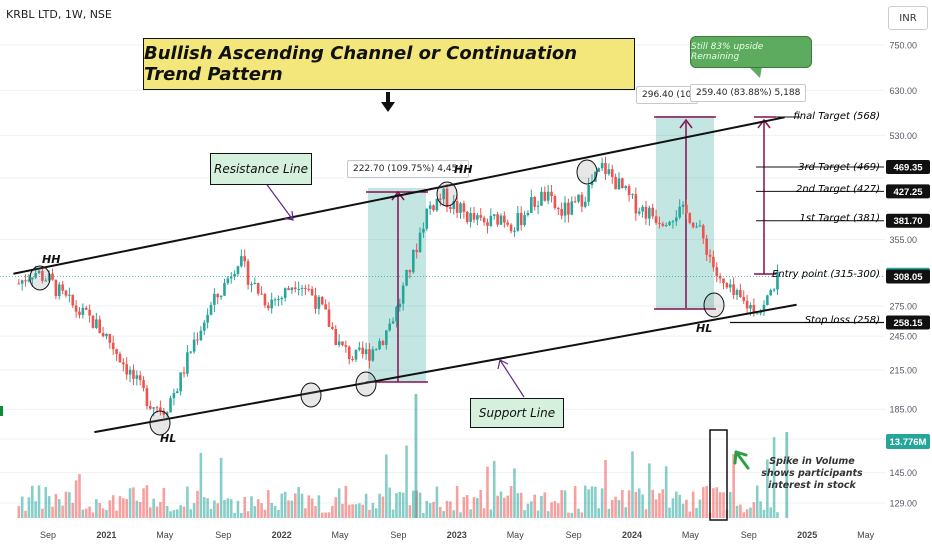  I want to click on currency-button: INR, so click(908, 18).